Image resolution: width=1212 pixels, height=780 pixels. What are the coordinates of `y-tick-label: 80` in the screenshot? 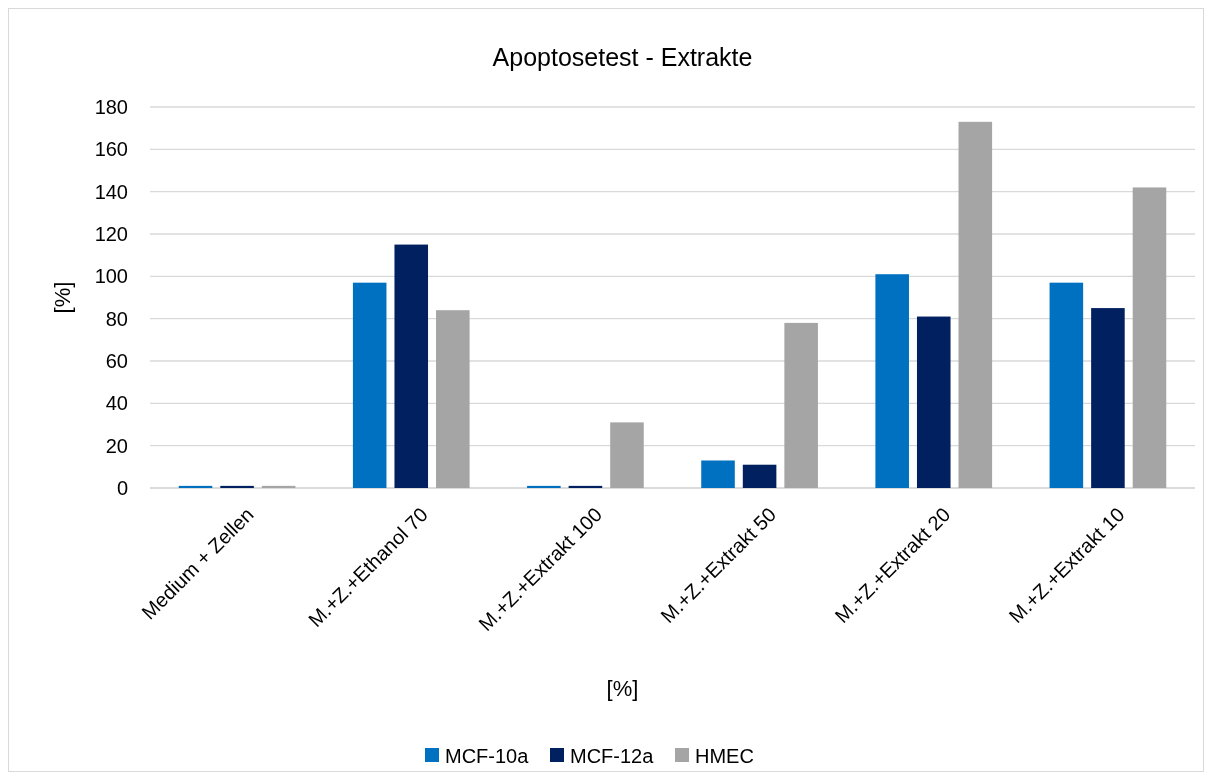 It's located at (116, 318).